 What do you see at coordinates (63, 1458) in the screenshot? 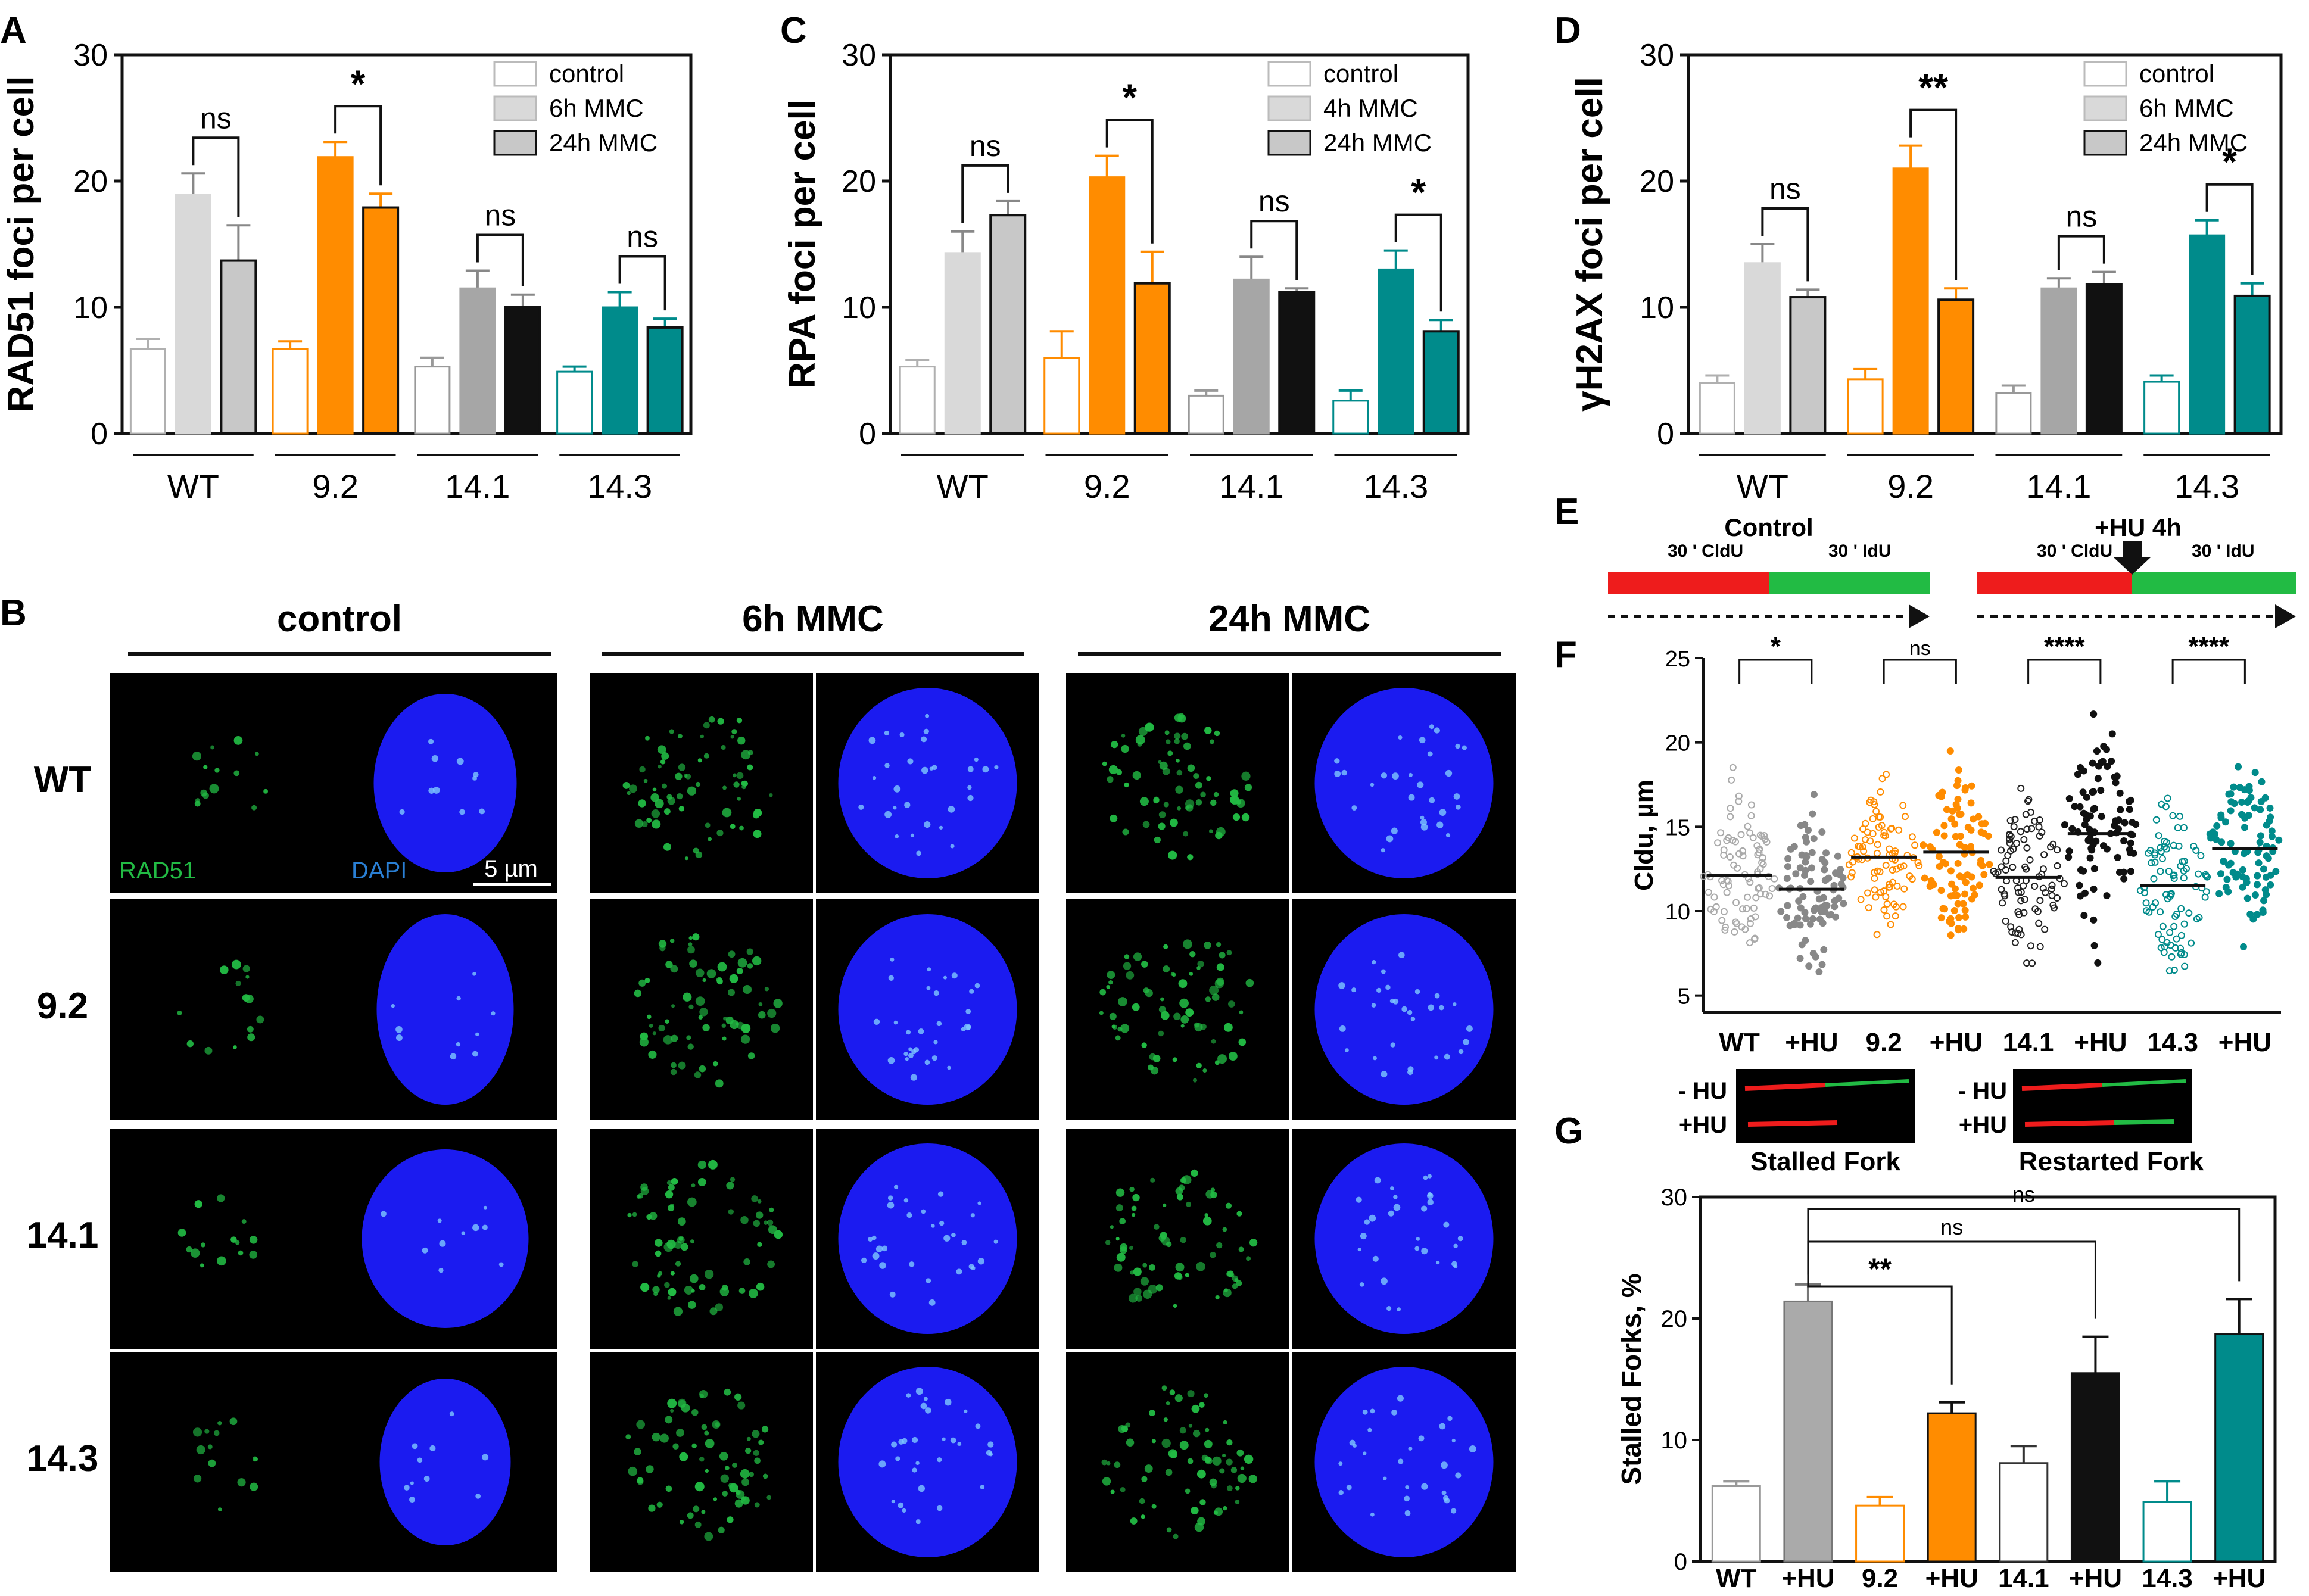
I see `row-label: 14.3` at bounding box center [63, 1458].